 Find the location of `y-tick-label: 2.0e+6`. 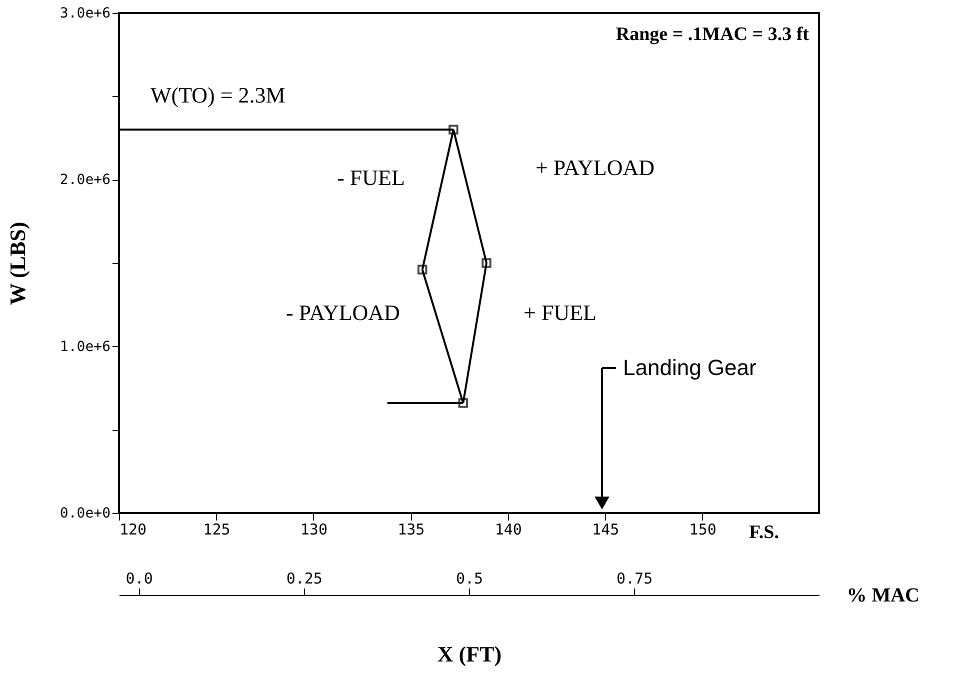

y-tick-label: 2.0e+6 is located at coordinates (85, 180).